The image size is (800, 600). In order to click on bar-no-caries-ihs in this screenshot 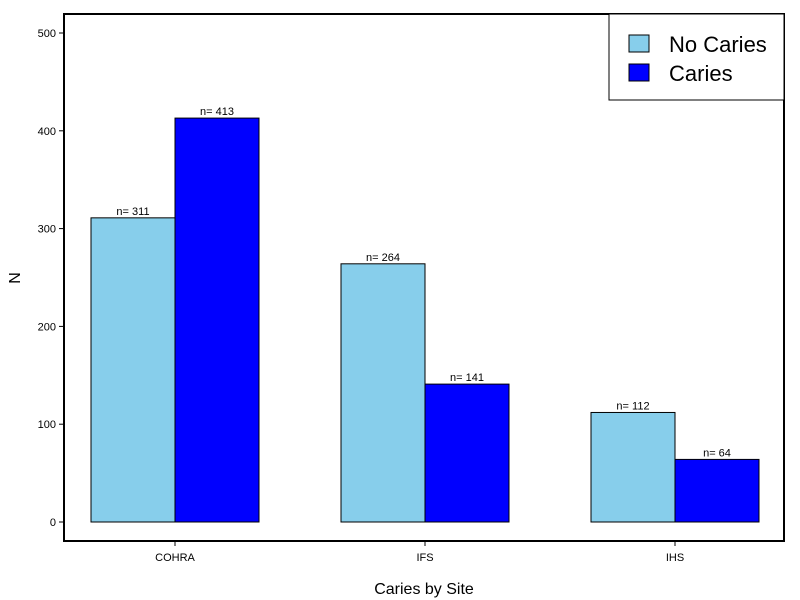, I will do `click(633, 467)`.